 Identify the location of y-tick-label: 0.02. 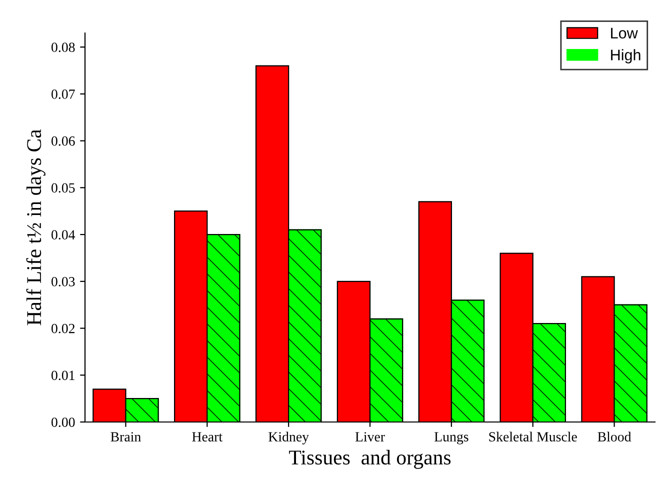
(63, 329).